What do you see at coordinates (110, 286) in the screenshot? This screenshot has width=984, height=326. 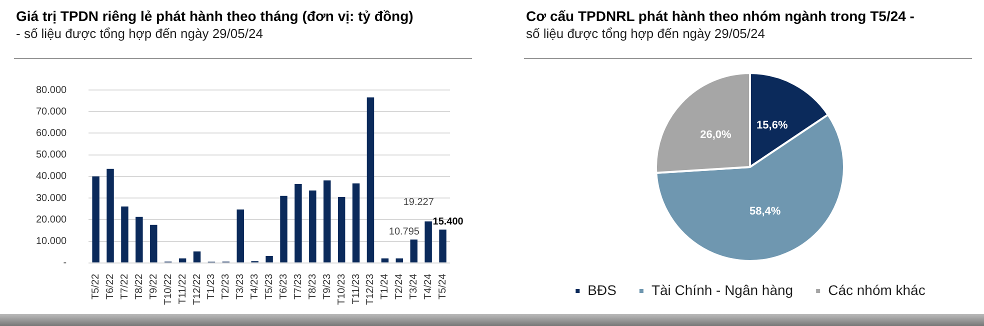 I see `x-tick-label: T6/22` at bounding box center [110, 286].